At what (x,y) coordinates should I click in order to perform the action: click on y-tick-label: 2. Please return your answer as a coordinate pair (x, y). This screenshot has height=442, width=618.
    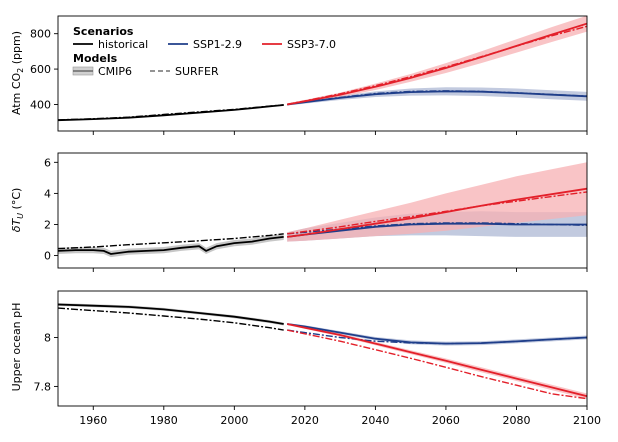
    Looking at the image, I should click on (47, 224).